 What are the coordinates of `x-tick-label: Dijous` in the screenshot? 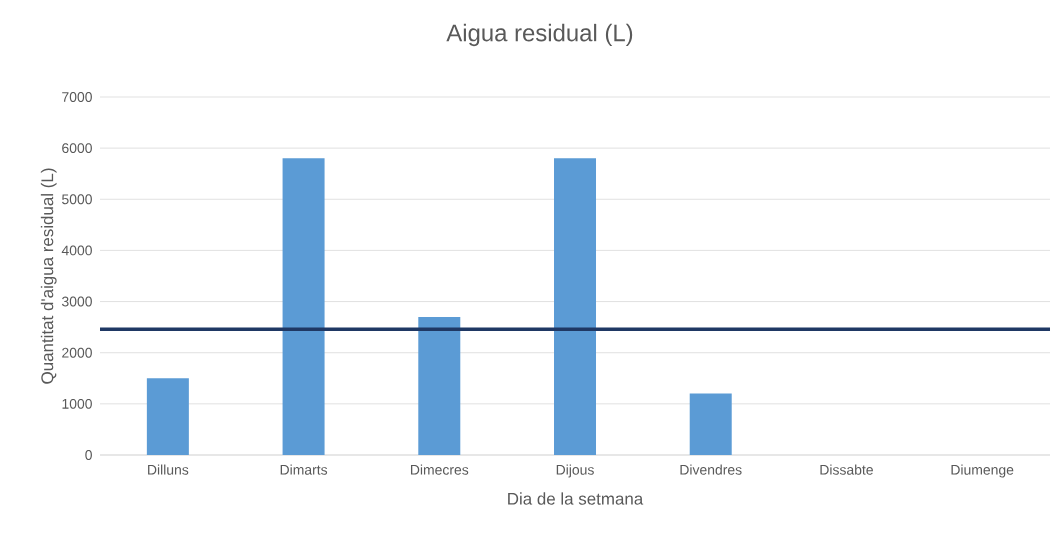 It's located at (575, 471).